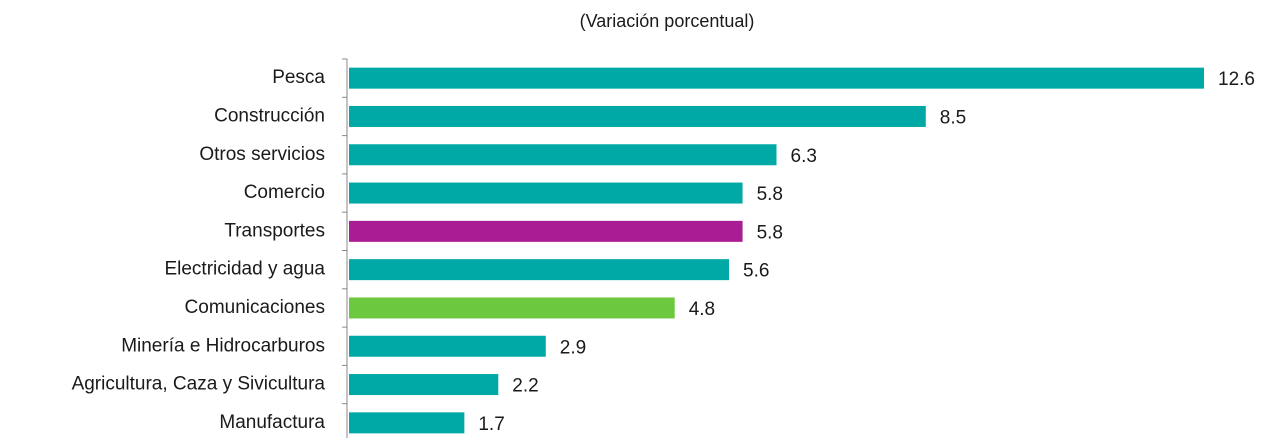  What do you see at coordinates (199, 384) in the screenshot?
I see `category-label: Agricultura, Caza y Sivicultura` at bounding box center [199, 384].